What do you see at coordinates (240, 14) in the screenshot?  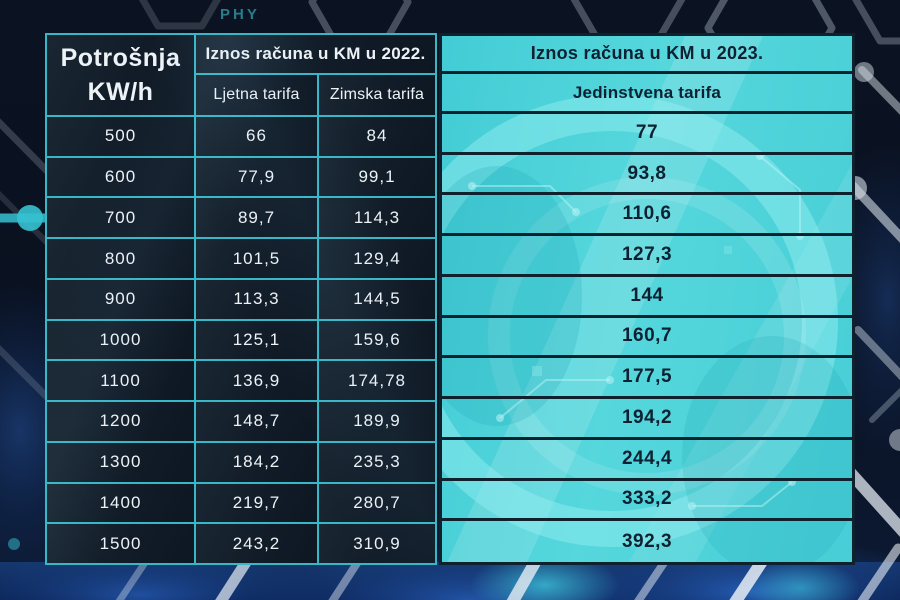 I see `background-watermark-text: PHY` at bounding box center [240, 14].